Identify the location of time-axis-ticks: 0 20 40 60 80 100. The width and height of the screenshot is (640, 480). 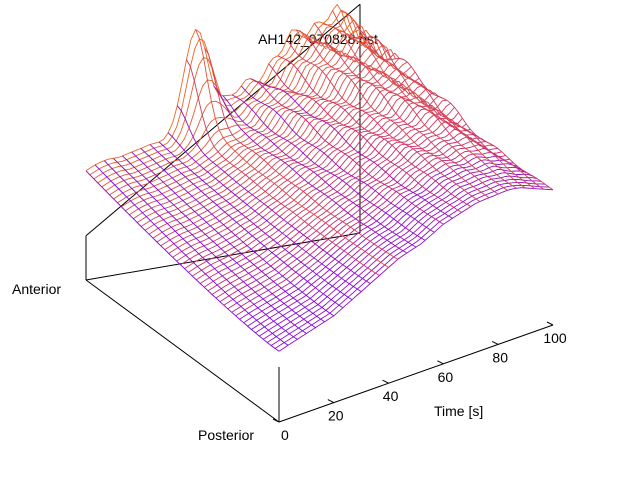
(419, 382).